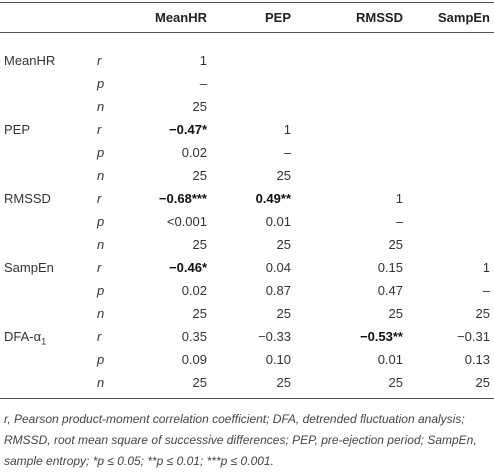 This screenshot has width=494, height=472. I want to click on cell: 0.10, so click(278, 359).